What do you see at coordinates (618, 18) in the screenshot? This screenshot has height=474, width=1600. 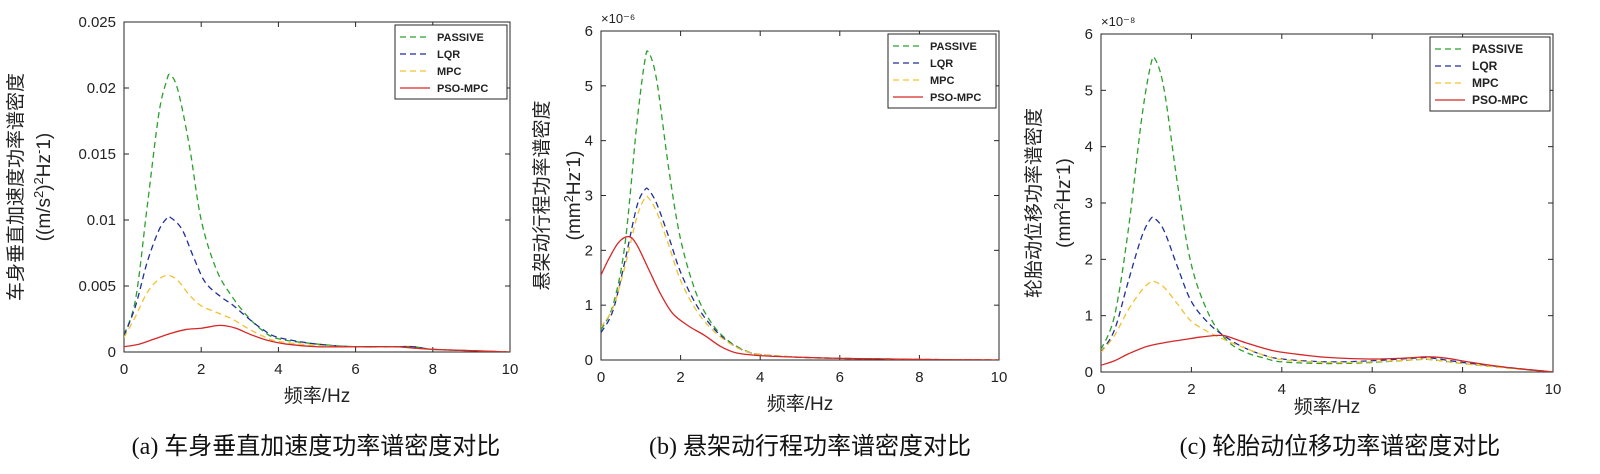 I see `y-exponent-label: ×10⁻⁶` at bounding box center [618, 18].